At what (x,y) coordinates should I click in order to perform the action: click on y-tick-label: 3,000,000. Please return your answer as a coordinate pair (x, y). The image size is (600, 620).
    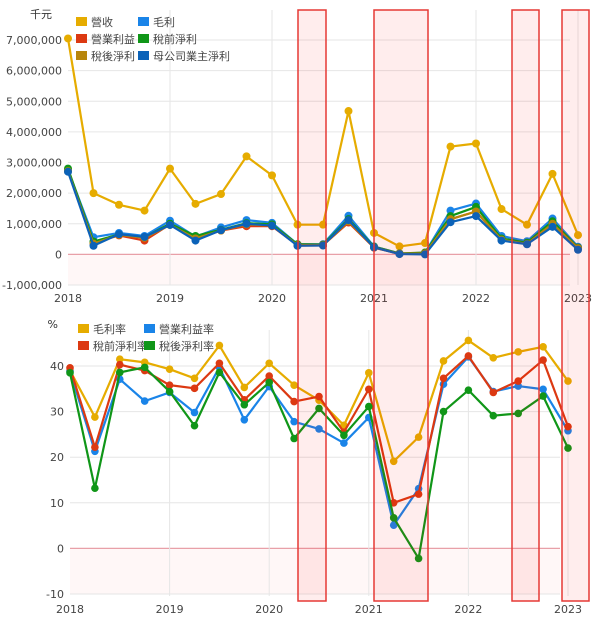
    Looking at the image, I should click on (34, 163).